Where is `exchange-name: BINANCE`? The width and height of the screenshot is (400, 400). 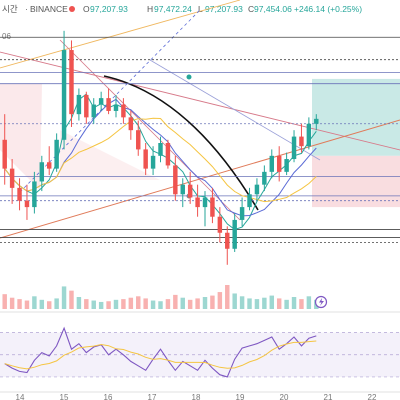 exchange-name: BINANCE is located at coordinates (49, 9).